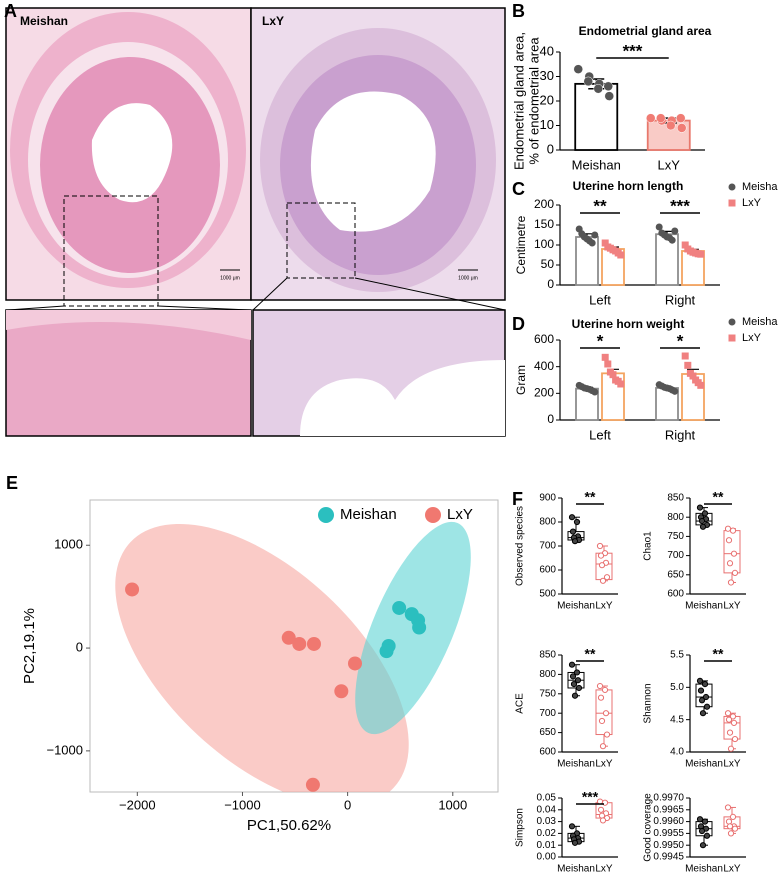 This screenshot has height=884, width=778. What do you see at coordinates (468, 278) in the screenshot?
I see `scale-bar-label: 1000 μm` at bounding box center [468, 278].